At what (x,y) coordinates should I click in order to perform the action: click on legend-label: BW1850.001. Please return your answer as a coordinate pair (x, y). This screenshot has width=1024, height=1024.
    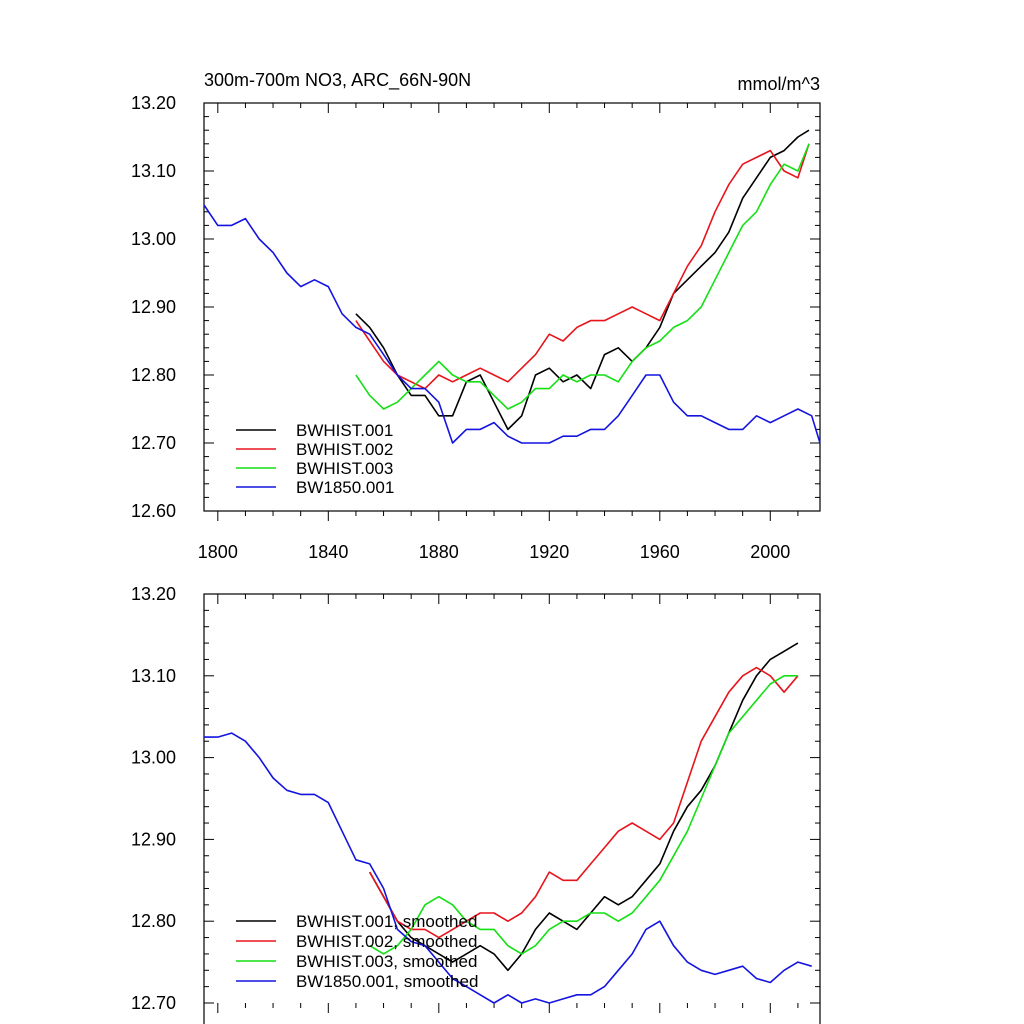
    Looking at the image, I should click on (345, 487).